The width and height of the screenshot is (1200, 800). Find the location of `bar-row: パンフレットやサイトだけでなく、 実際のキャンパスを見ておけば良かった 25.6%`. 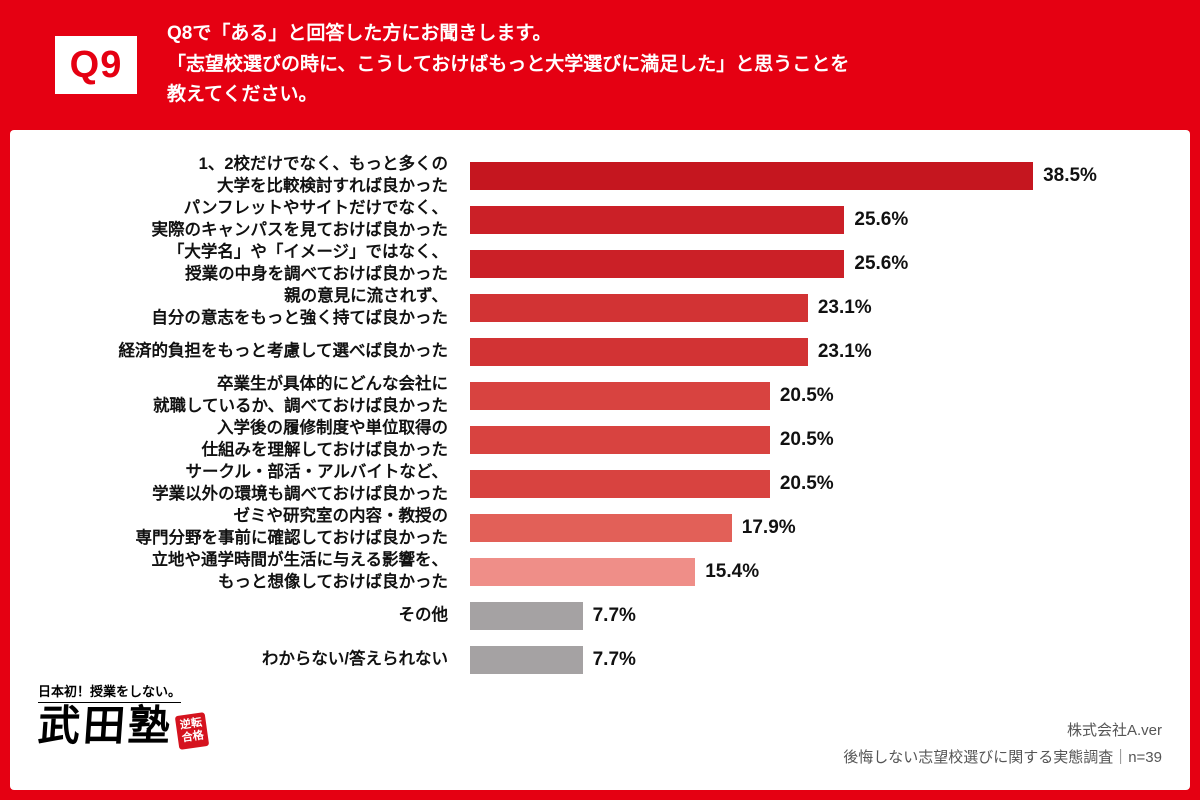

bar-row: パンフレットやサイトだけでなく、 実際のキャンパスを見ておけば良かった 25.6% is located at coordinates (600, 220).